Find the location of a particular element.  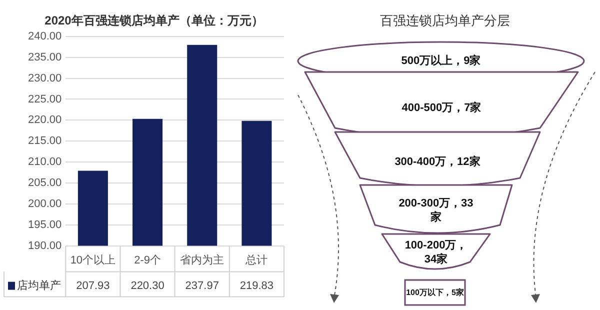

y-tick-label: 215.00 is located at coordinates (45, 141).